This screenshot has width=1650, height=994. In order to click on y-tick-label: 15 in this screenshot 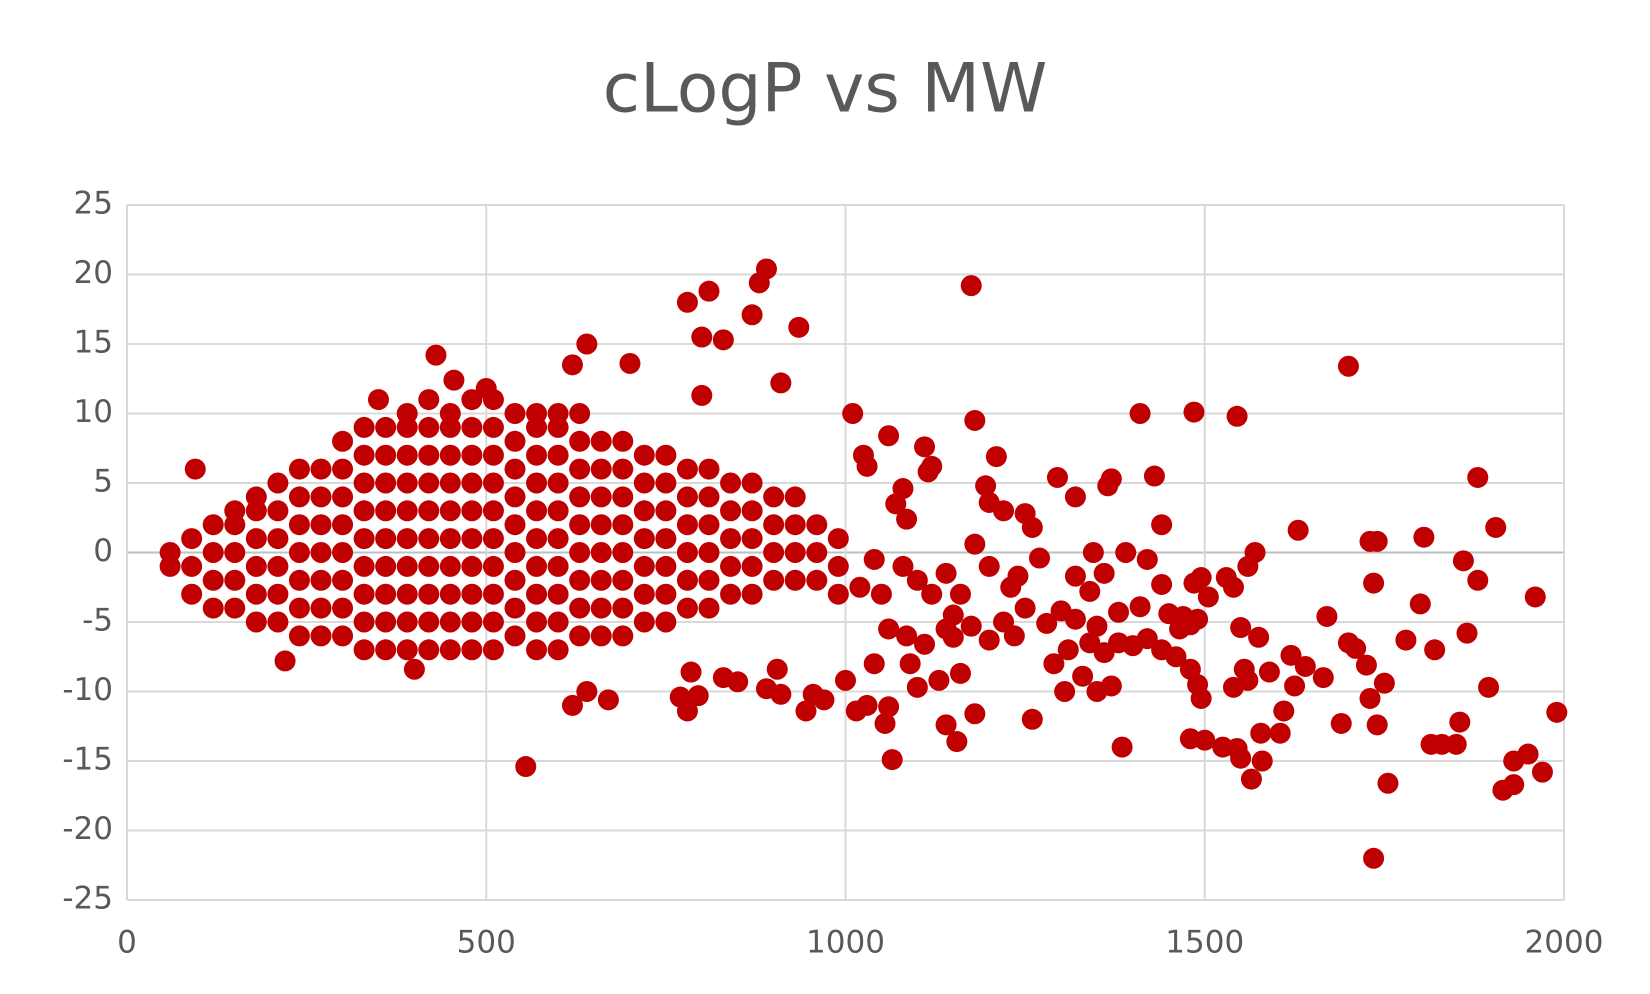, I will do `click(93, 343)`.